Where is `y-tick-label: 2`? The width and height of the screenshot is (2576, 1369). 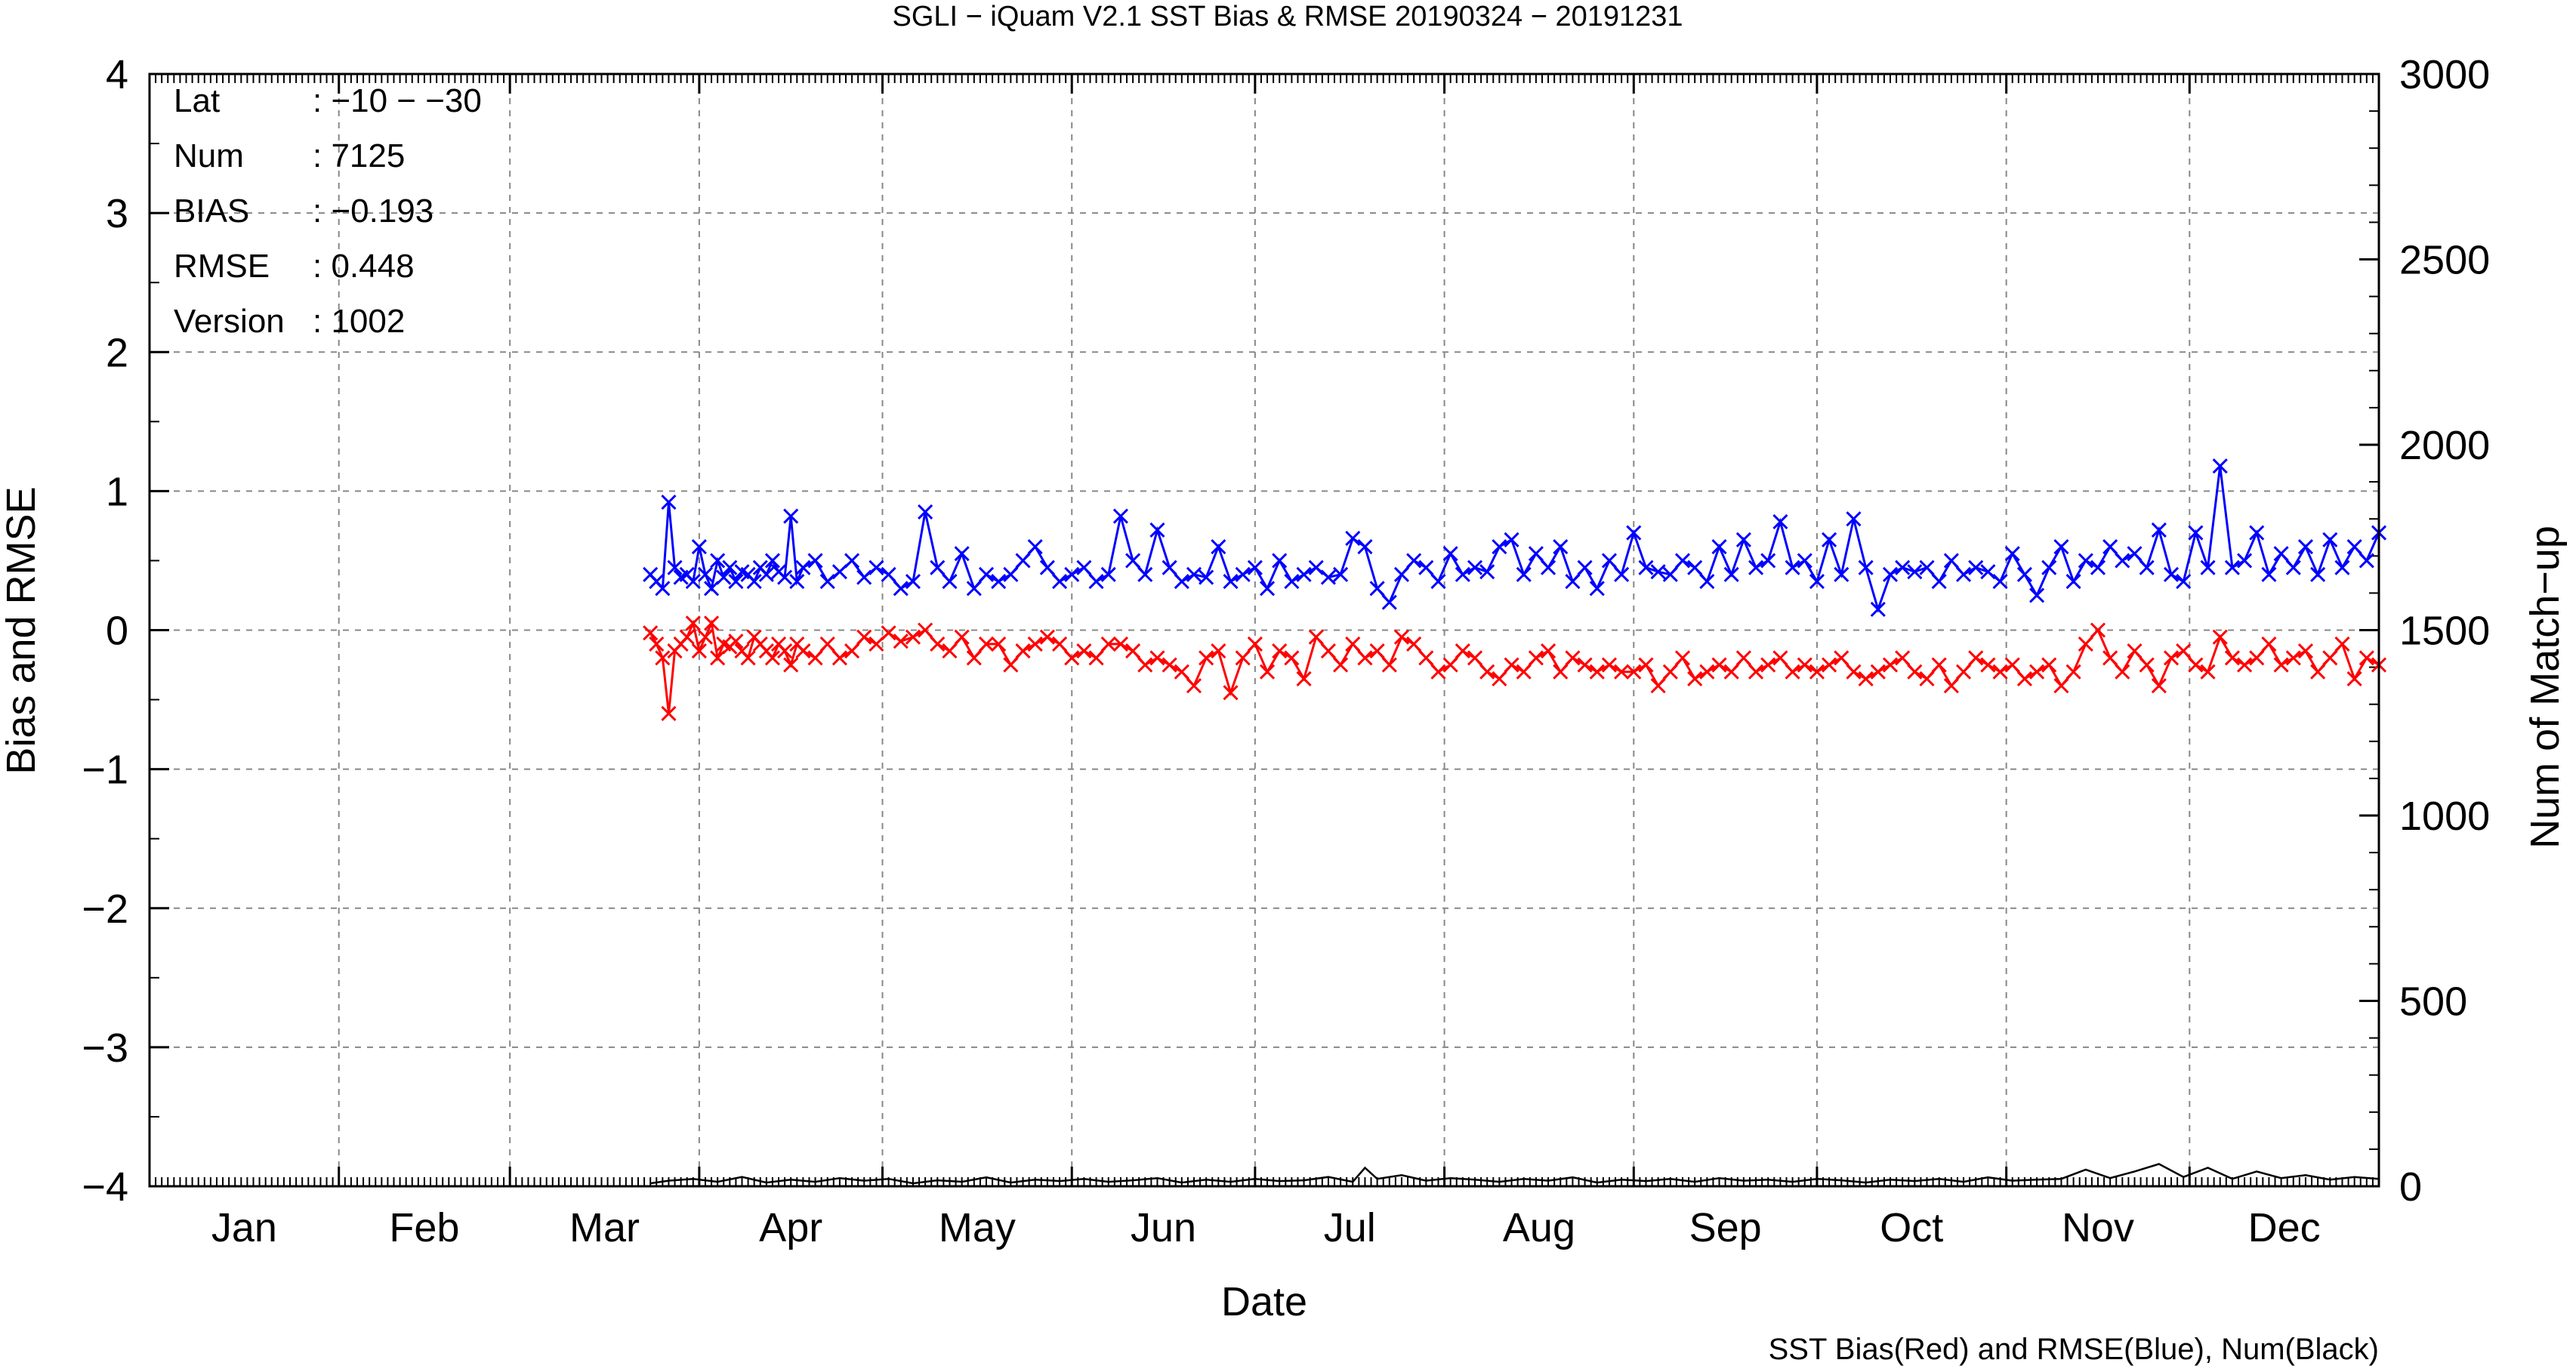
y-tick-label: 2 is located at coordinates (117, 352).